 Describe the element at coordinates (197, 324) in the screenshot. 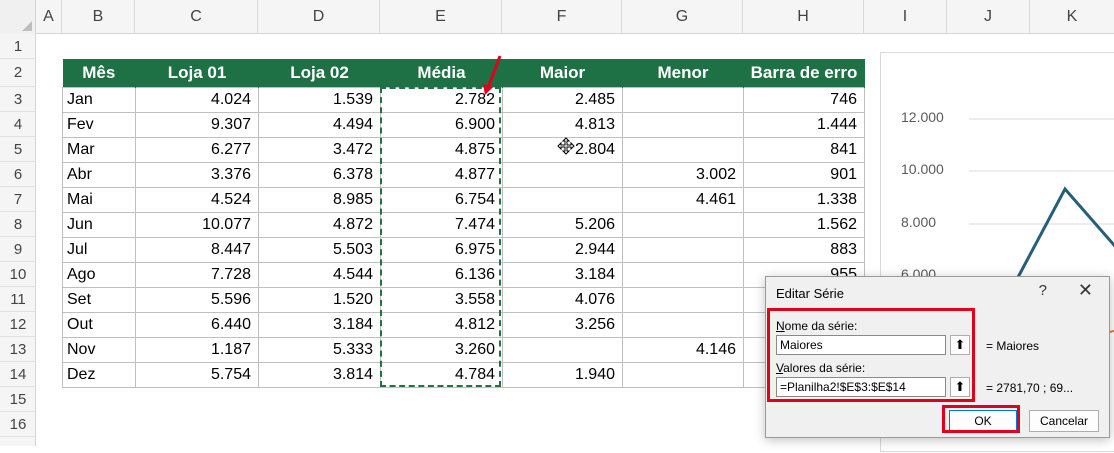

I see `table-cell: 6.440` at that location.